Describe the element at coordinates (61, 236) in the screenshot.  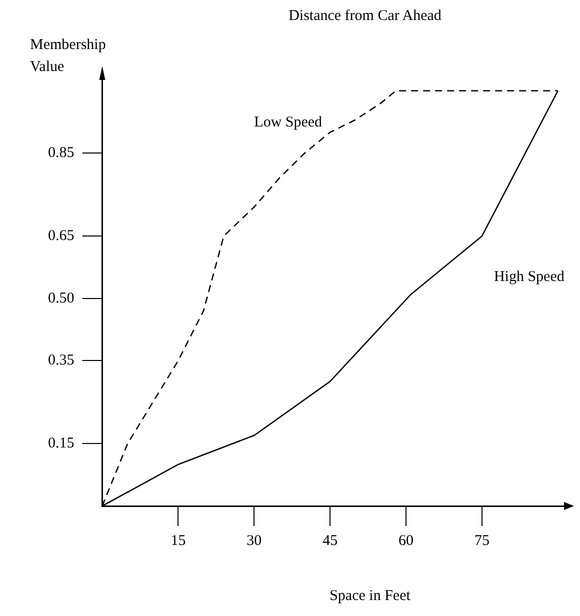
I see `y-tick-label: 0.65` at that location.